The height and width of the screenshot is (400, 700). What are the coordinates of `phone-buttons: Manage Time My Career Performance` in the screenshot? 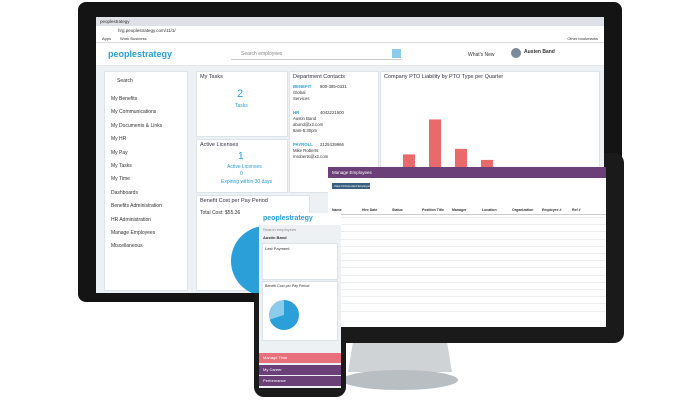 It's located at (300, 370).